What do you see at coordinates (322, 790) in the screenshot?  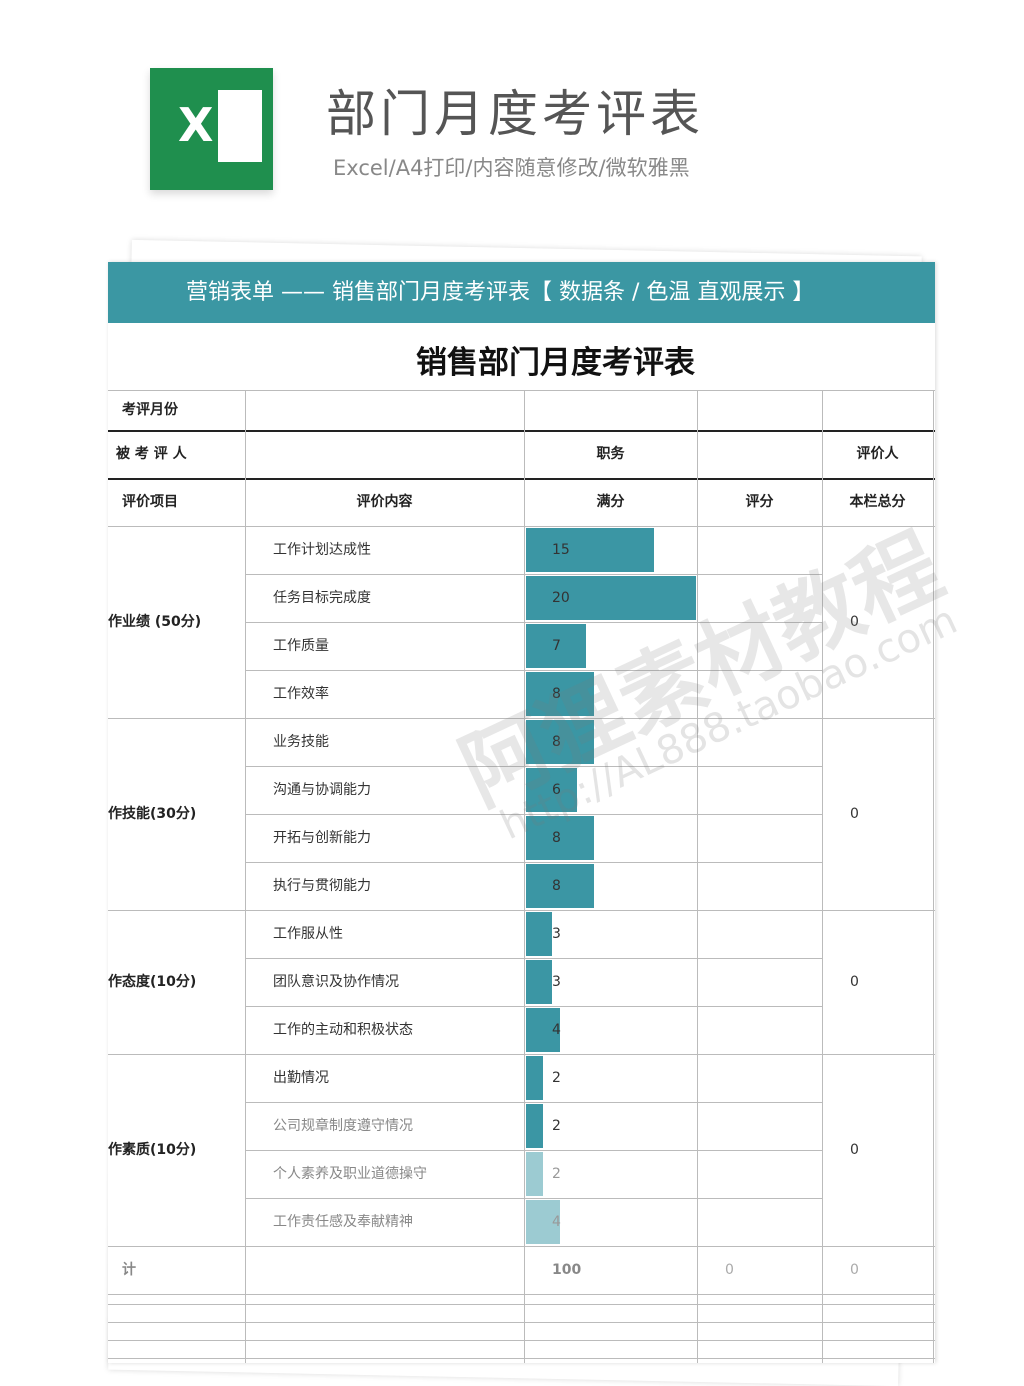 I see `item-name: 沟通与协调能力` at bounding box center [322, 790].